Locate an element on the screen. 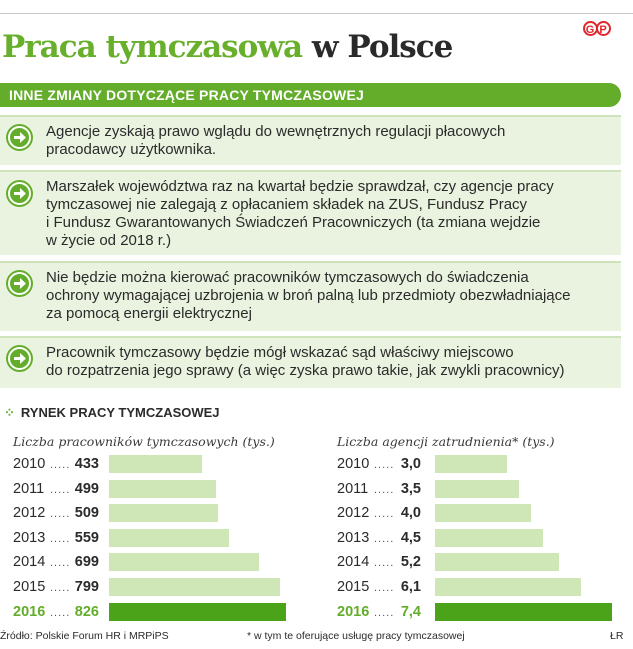  bar-value-label: 559 is located at coordinates (86, 538).